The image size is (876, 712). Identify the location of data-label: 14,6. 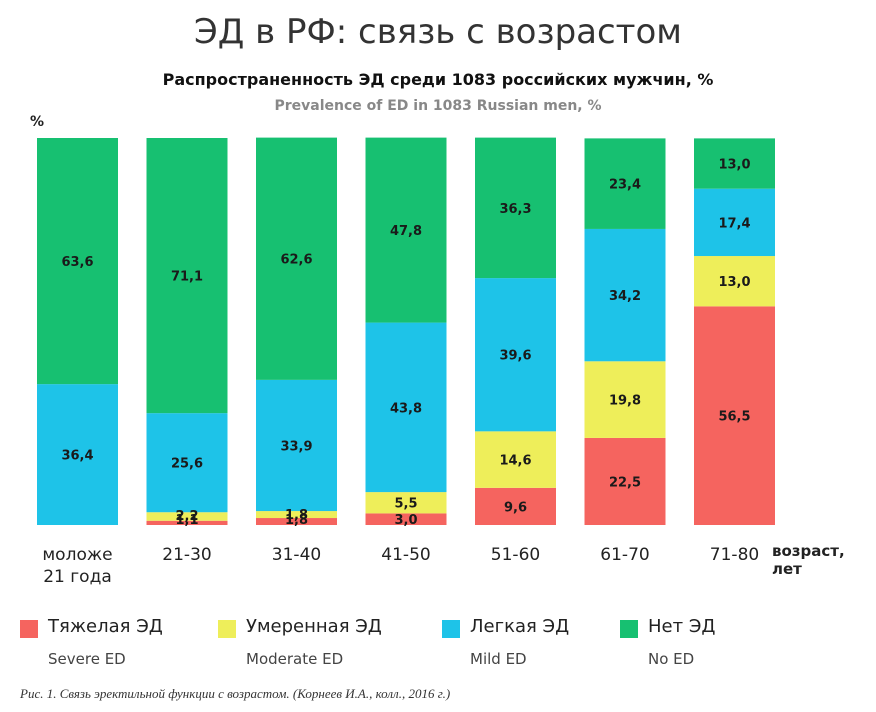
(515, 461).